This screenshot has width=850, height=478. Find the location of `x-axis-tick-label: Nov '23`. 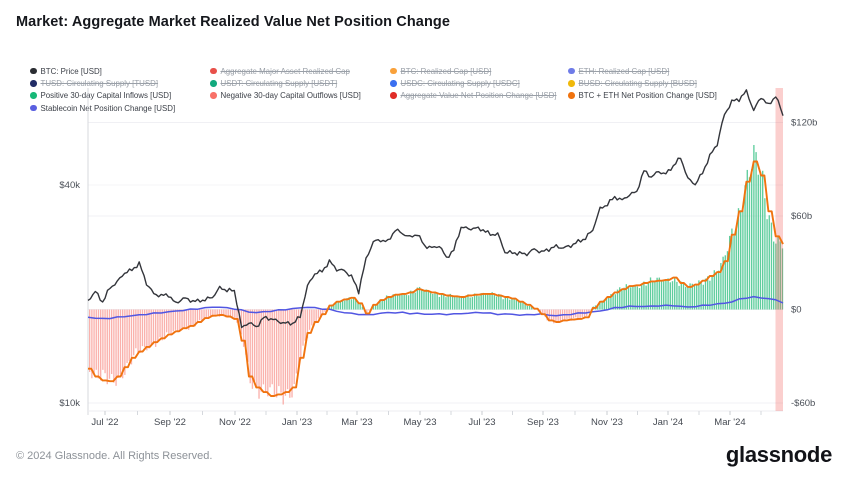

x-axis-tick-label: Nov '23 is located at coordinates (607, 422).